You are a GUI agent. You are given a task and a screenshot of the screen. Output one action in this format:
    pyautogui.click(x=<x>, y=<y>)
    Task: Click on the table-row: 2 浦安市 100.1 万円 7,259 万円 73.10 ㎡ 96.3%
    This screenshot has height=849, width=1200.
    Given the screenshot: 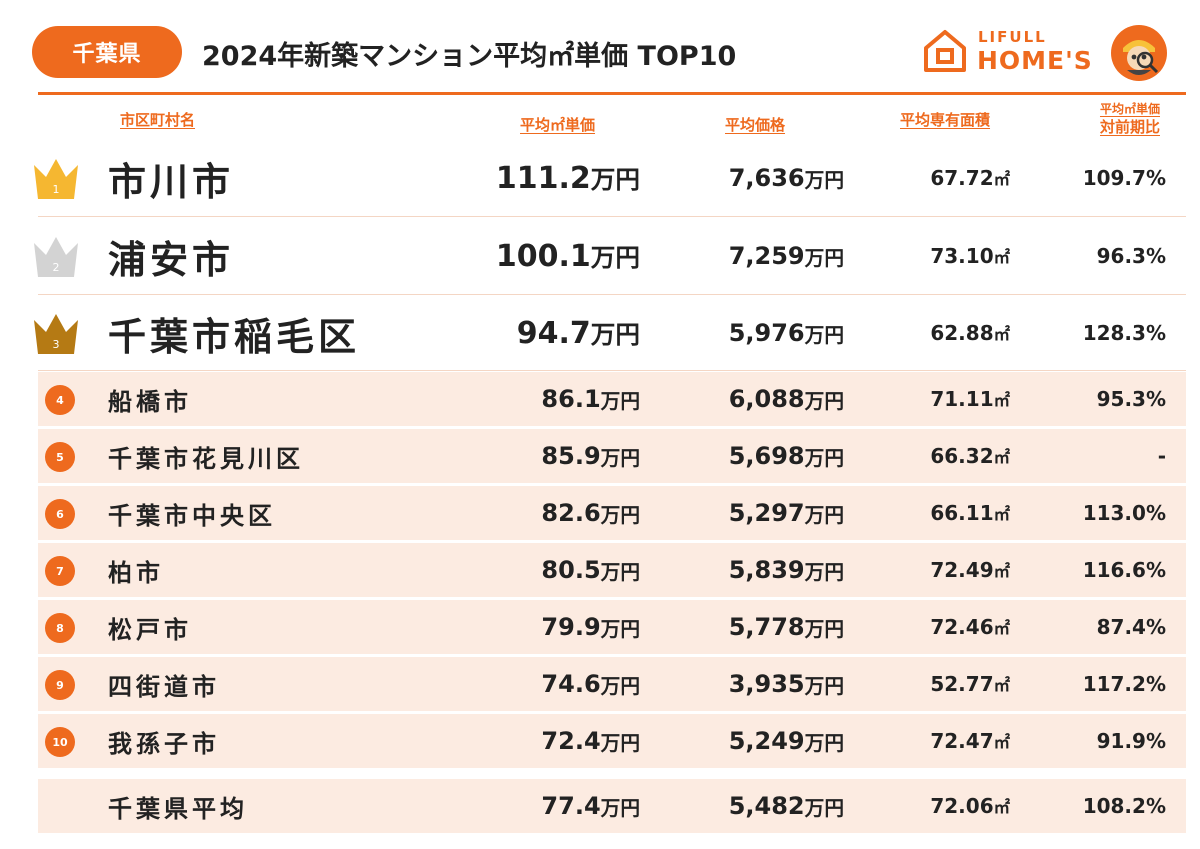 What is the action you would take?
    pyautogui.click(x=610, y=256)
    